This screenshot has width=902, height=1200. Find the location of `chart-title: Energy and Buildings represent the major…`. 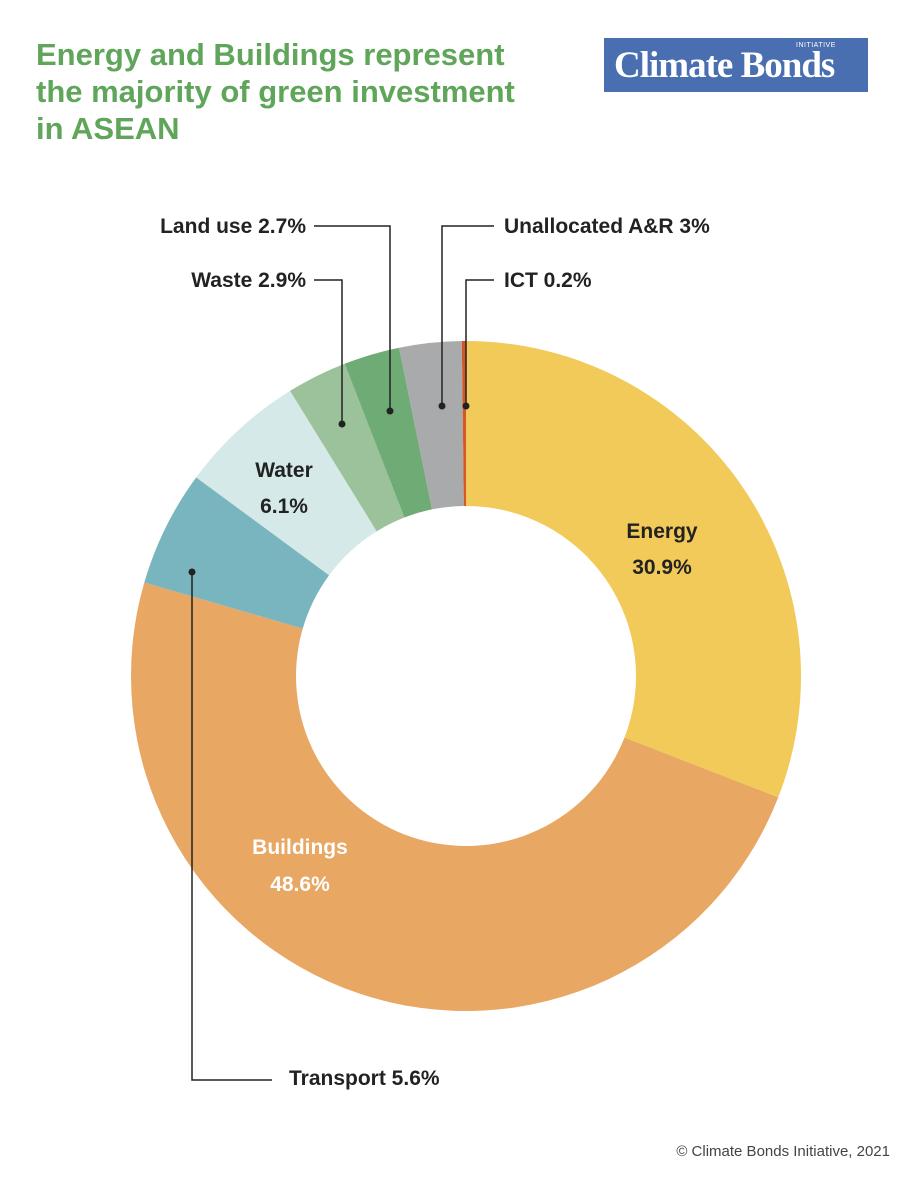

chart-title: Energy and Buildings represent the major… is located at coordinates (306, 91).